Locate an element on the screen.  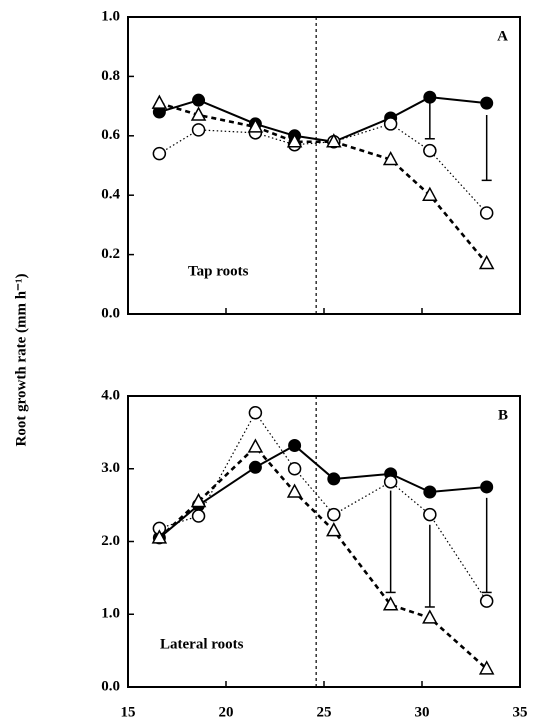
y-tick-label: 3.0 is located at coordinates (110, 468).